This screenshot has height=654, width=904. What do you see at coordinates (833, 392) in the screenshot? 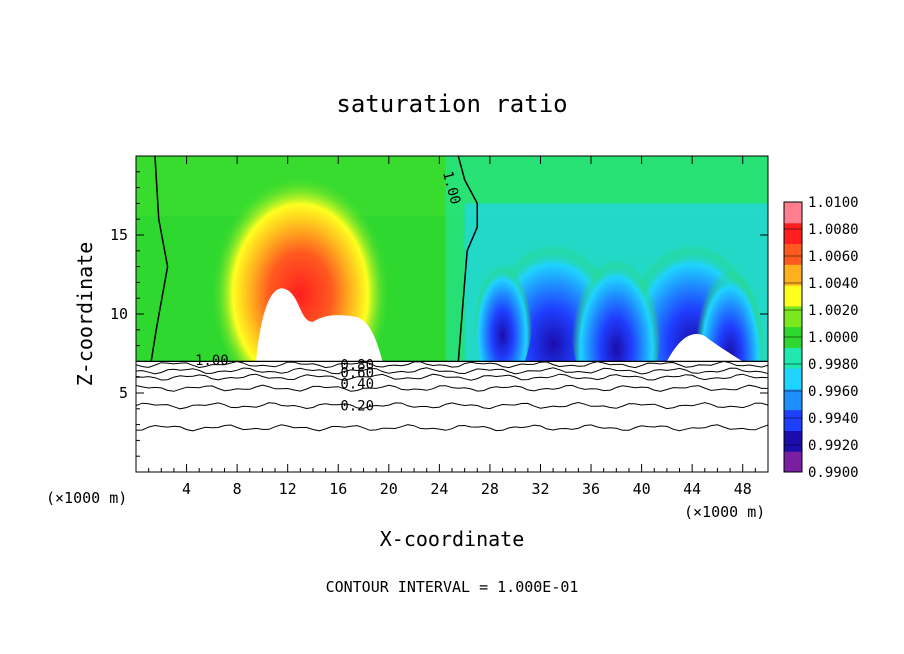
I see `colorbar-label-7: 0.9960` at bounding box center [833, 392].